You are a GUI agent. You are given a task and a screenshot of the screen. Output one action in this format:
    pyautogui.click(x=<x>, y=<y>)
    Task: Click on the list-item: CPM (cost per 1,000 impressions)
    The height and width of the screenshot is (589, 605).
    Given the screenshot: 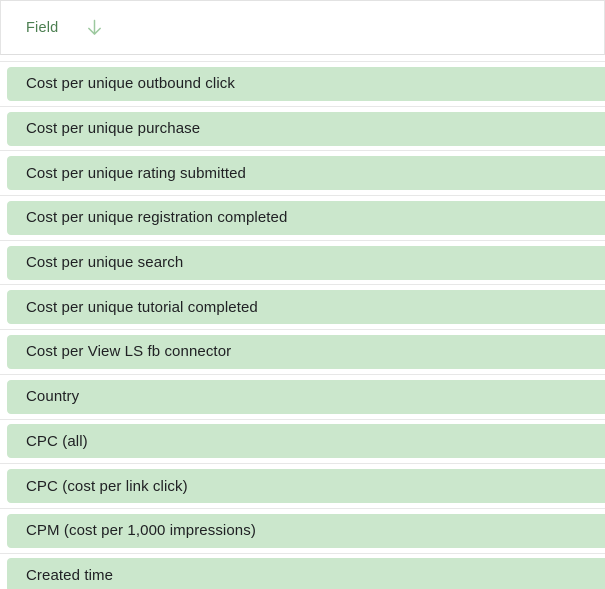 What is the action you would take?
    pyautogui.click(x=302, y=530)
    